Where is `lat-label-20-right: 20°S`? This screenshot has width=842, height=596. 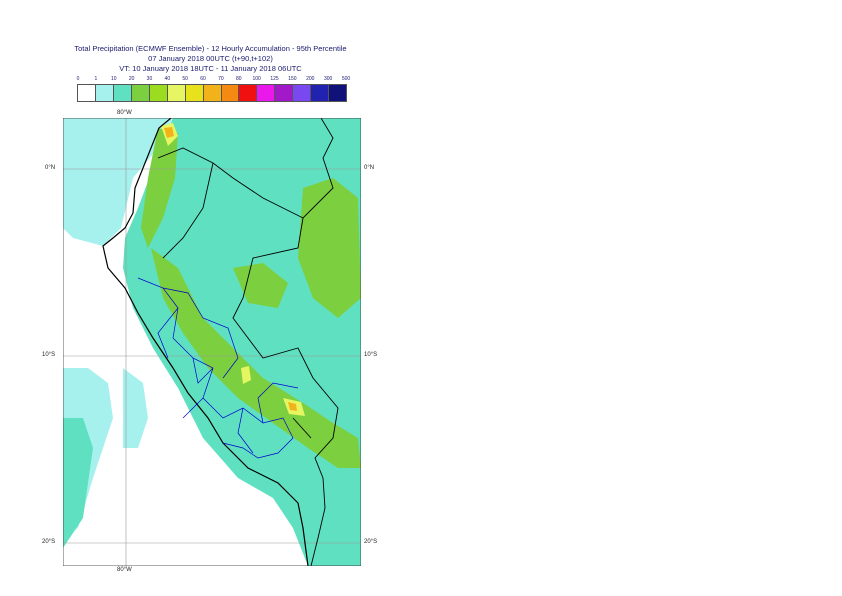
lat-label-20-right: 20°S is located at coordinates (371, 542).